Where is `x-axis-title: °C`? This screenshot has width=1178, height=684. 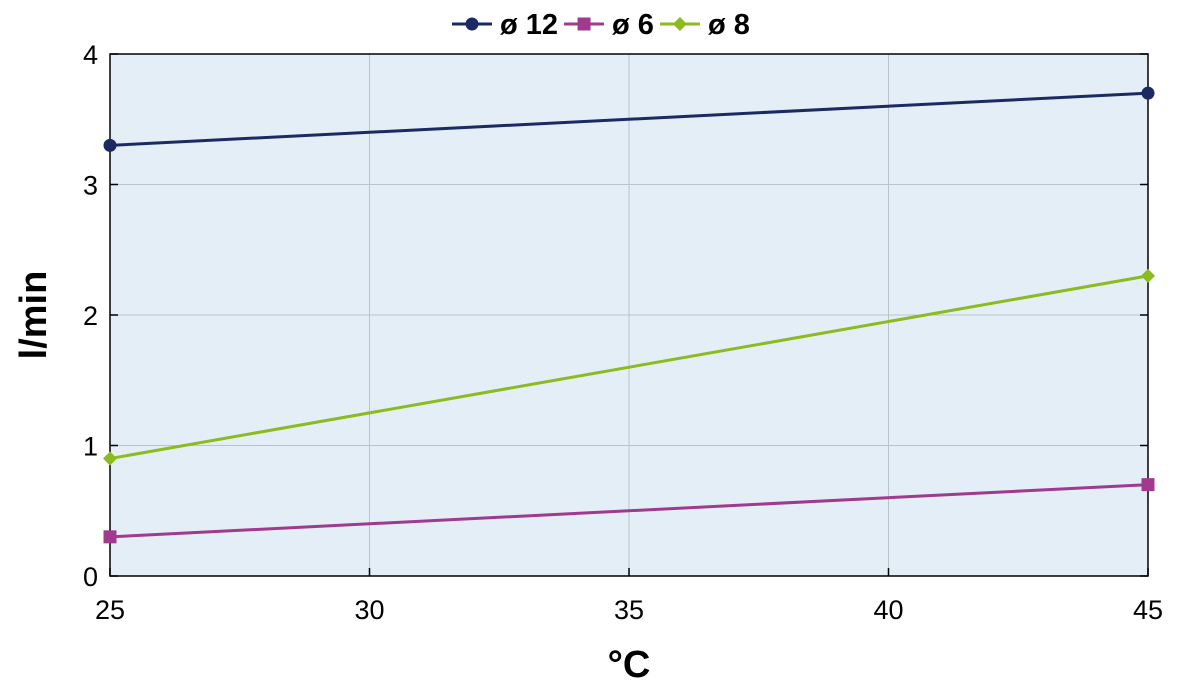
x-axis-title: °C is located at coordinates (629, 664).